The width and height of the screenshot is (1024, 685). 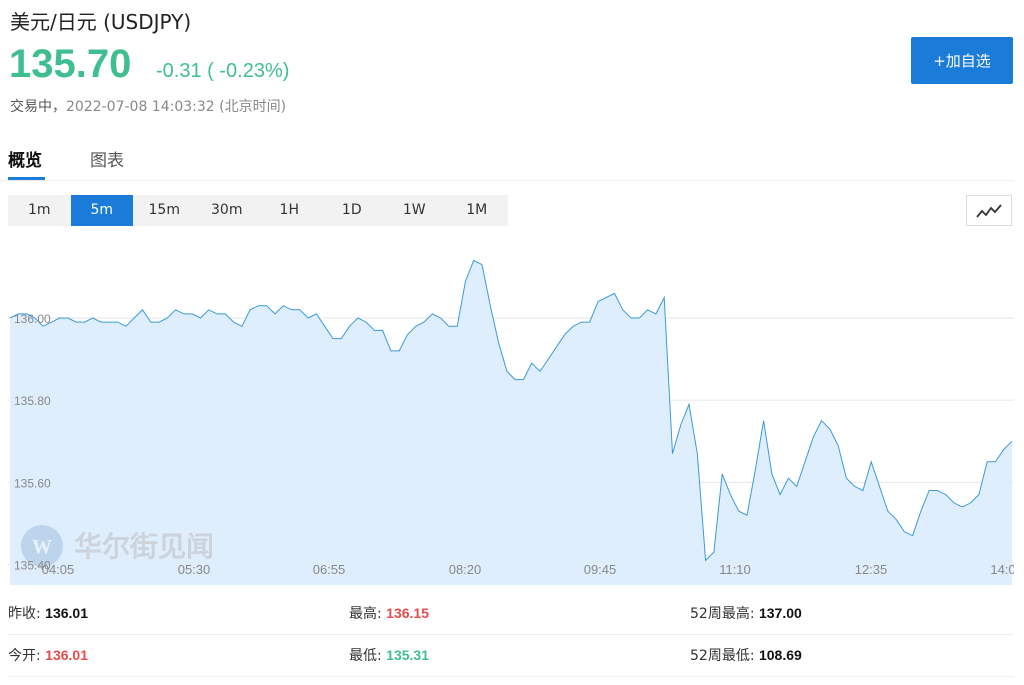 What do you see at coordinates (223, 71) in the screenshot?
I see `price-change: -0.31 ( -0.23%)` at bounding box center [223, 71].